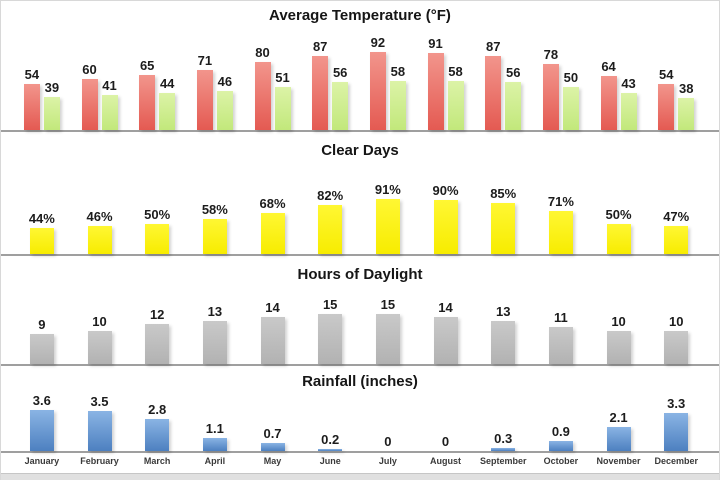 The image size is (720, 480). I want to click on daylight-column: 9, so click(42, 341).